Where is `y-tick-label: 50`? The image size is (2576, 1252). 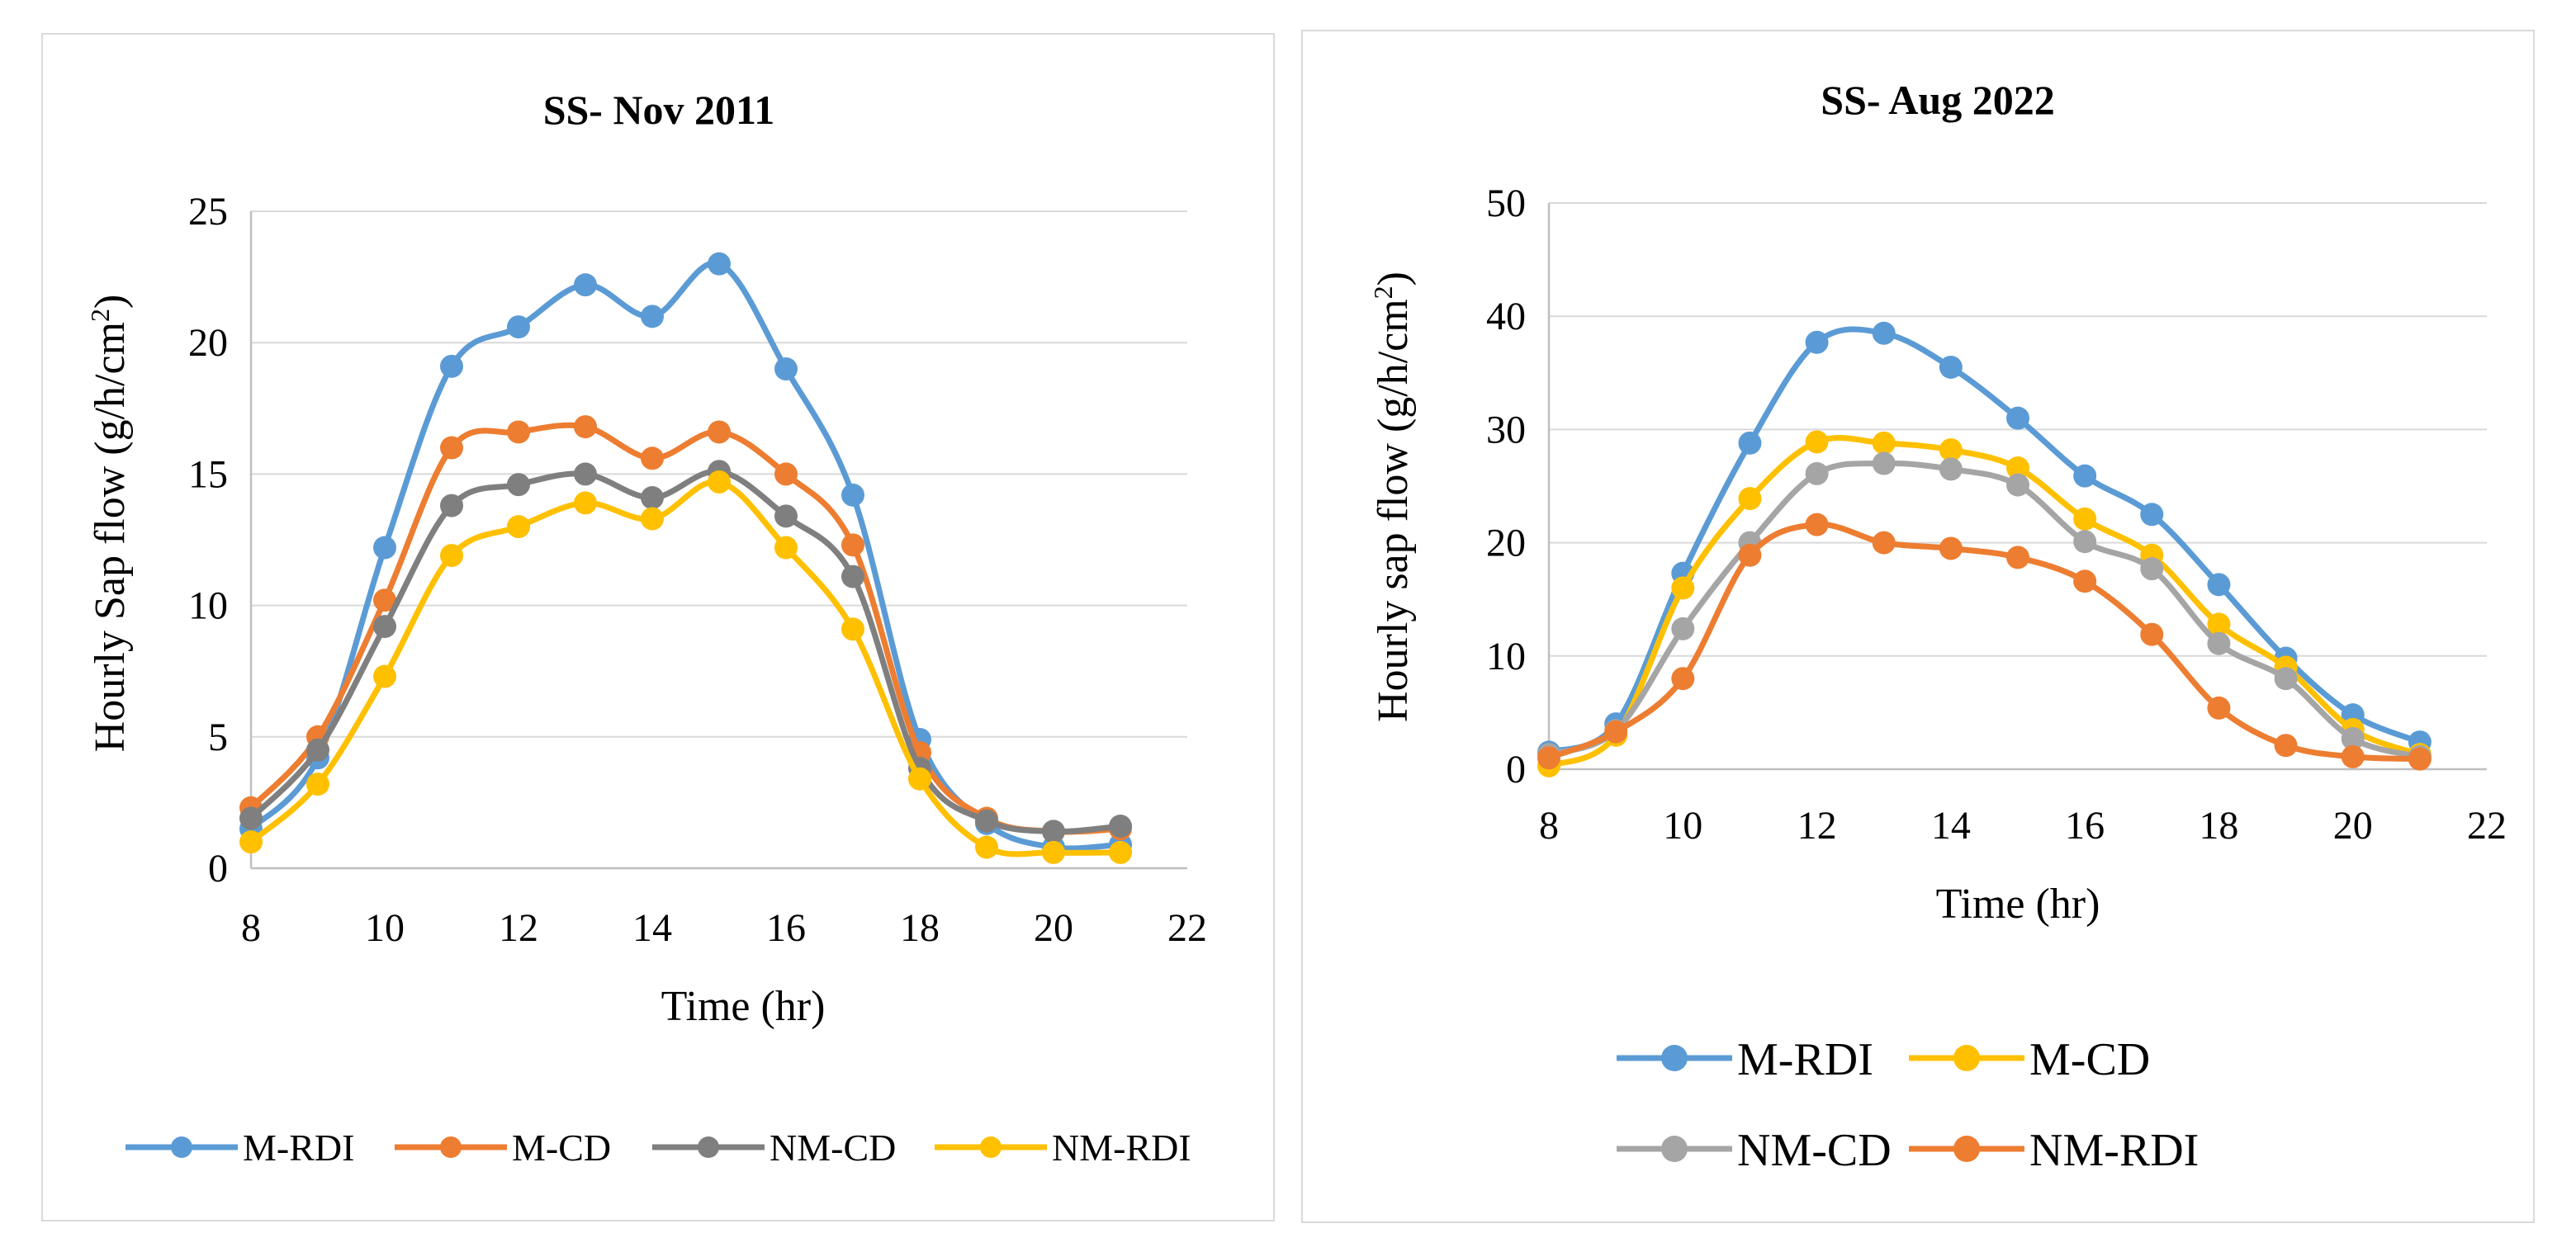 y-tick-label: 50 is located at coordinates (1506, 203).